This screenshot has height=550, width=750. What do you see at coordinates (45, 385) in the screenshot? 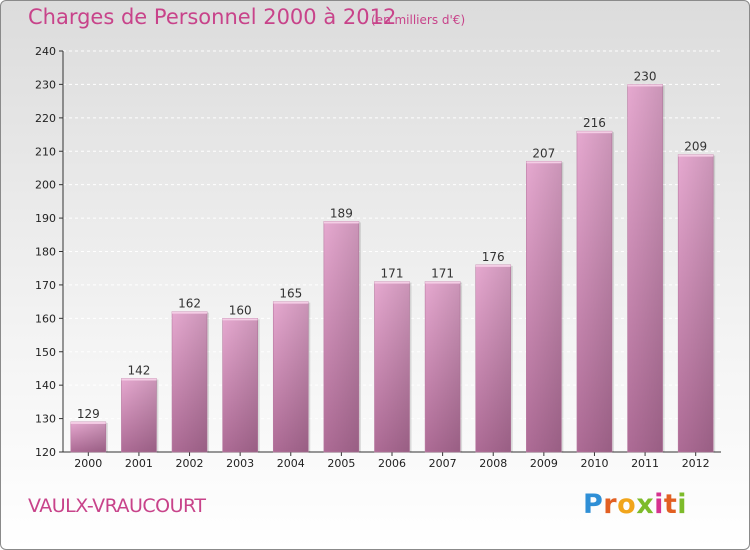
I see `y-tick-label: 140` at bounding box center [45, 385].